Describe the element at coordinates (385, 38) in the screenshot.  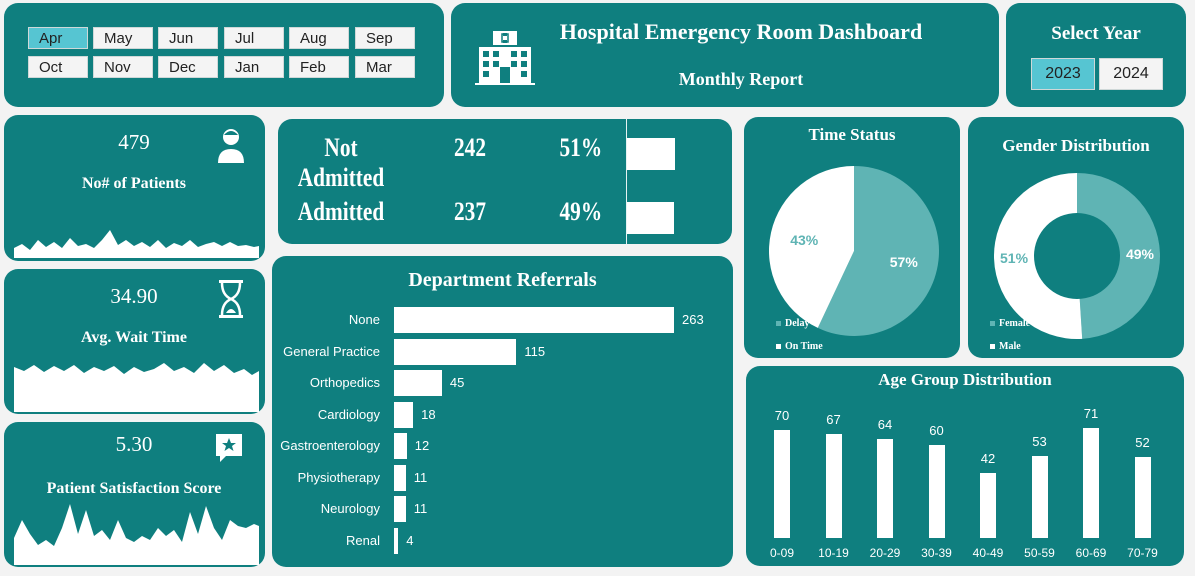
I see `month-button-sep: Sep` at that location.